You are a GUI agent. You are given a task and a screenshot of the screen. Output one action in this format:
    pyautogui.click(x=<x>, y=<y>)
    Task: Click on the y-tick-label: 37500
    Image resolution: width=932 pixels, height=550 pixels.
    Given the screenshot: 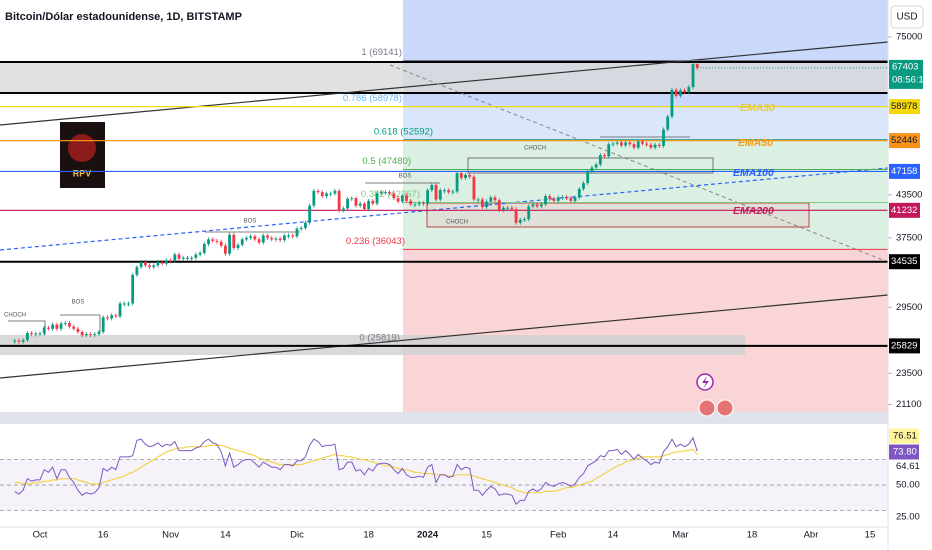 What is the action you would take?
    pyautogui.click(x=909, y=237)
    